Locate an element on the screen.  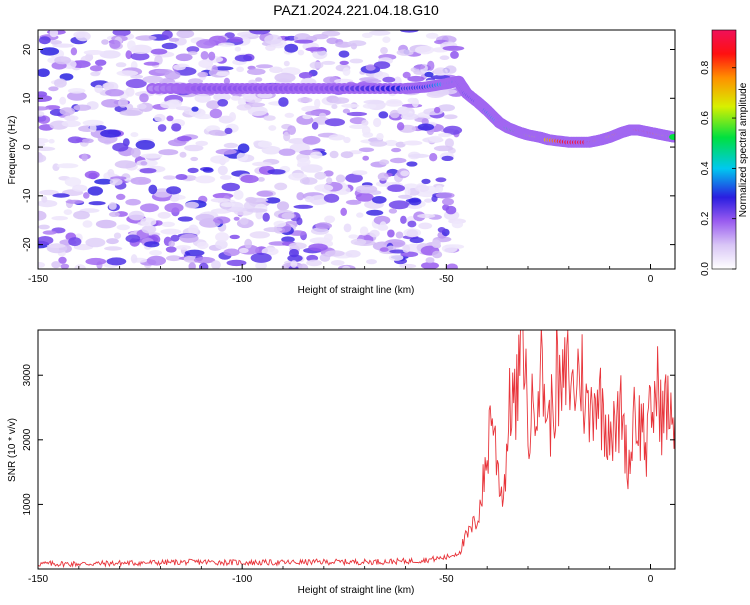
x-tick-label: -100 is located at coordinates (242, 279).